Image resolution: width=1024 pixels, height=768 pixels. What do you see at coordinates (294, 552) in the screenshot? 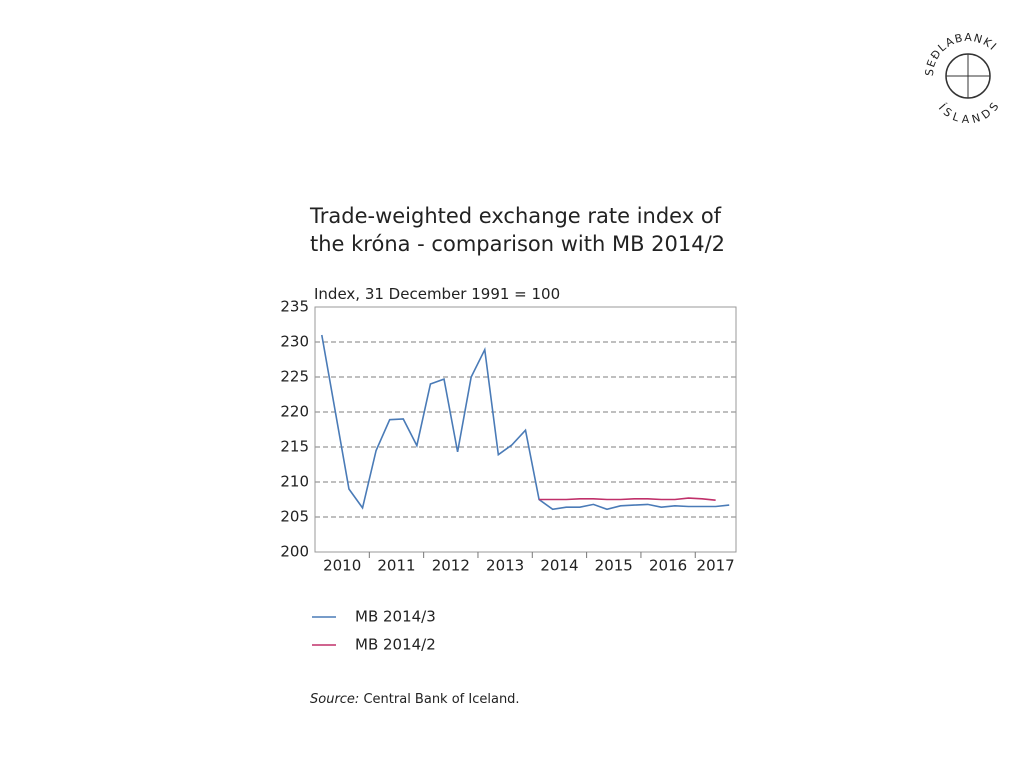
I see `y-tick-label: 200` at bounding box center [294, 552].